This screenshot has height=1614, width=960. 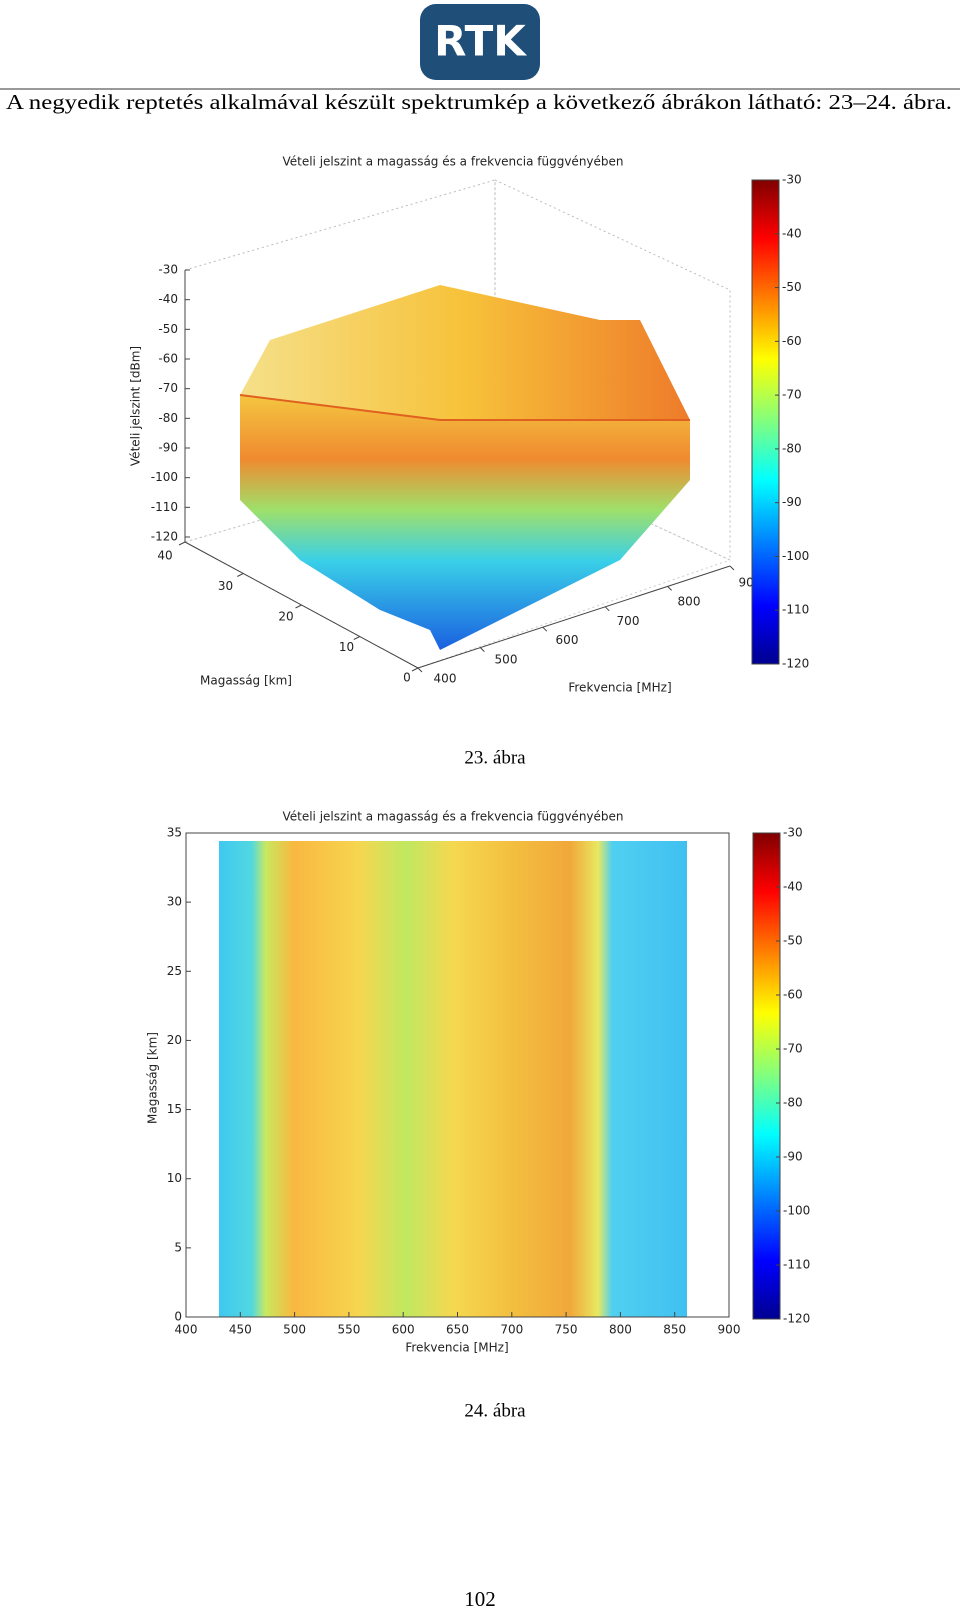 I want to click on surface-front, so click(x=465, y=522).